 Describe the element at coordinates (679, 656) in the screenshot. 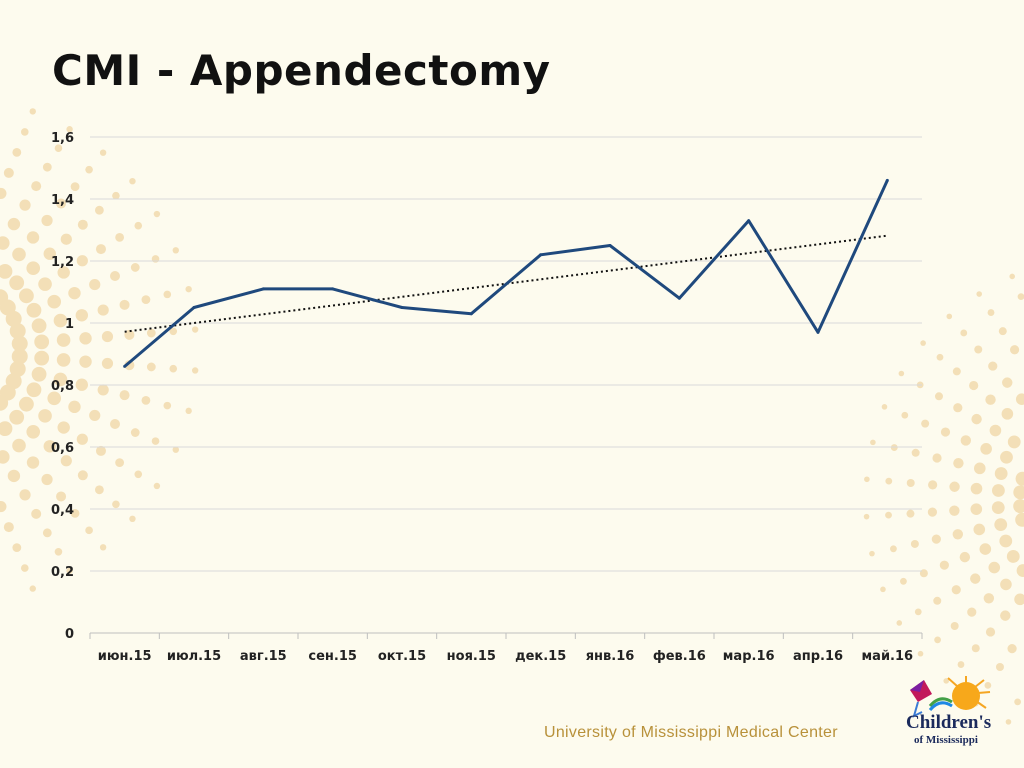

I see `x-tick-label: фев.16` at that location.